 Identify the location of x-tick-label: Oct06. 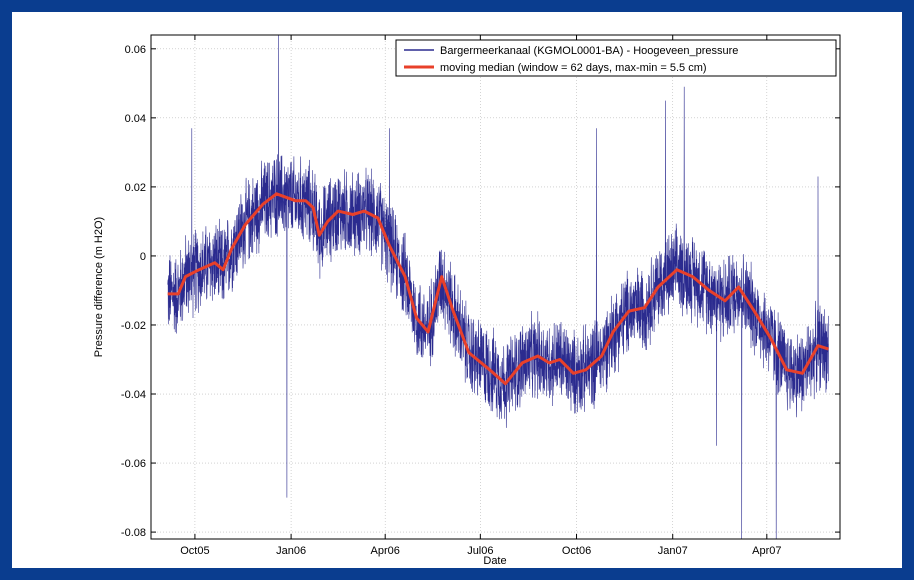
(576, 551).